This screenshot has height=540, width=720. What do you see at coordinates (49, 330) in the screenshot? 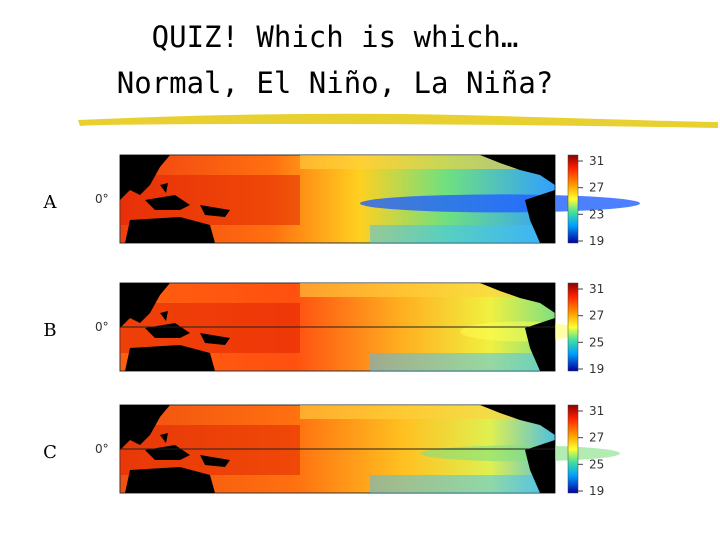
I see `panel-label: B` at bounding box center [49, 330].